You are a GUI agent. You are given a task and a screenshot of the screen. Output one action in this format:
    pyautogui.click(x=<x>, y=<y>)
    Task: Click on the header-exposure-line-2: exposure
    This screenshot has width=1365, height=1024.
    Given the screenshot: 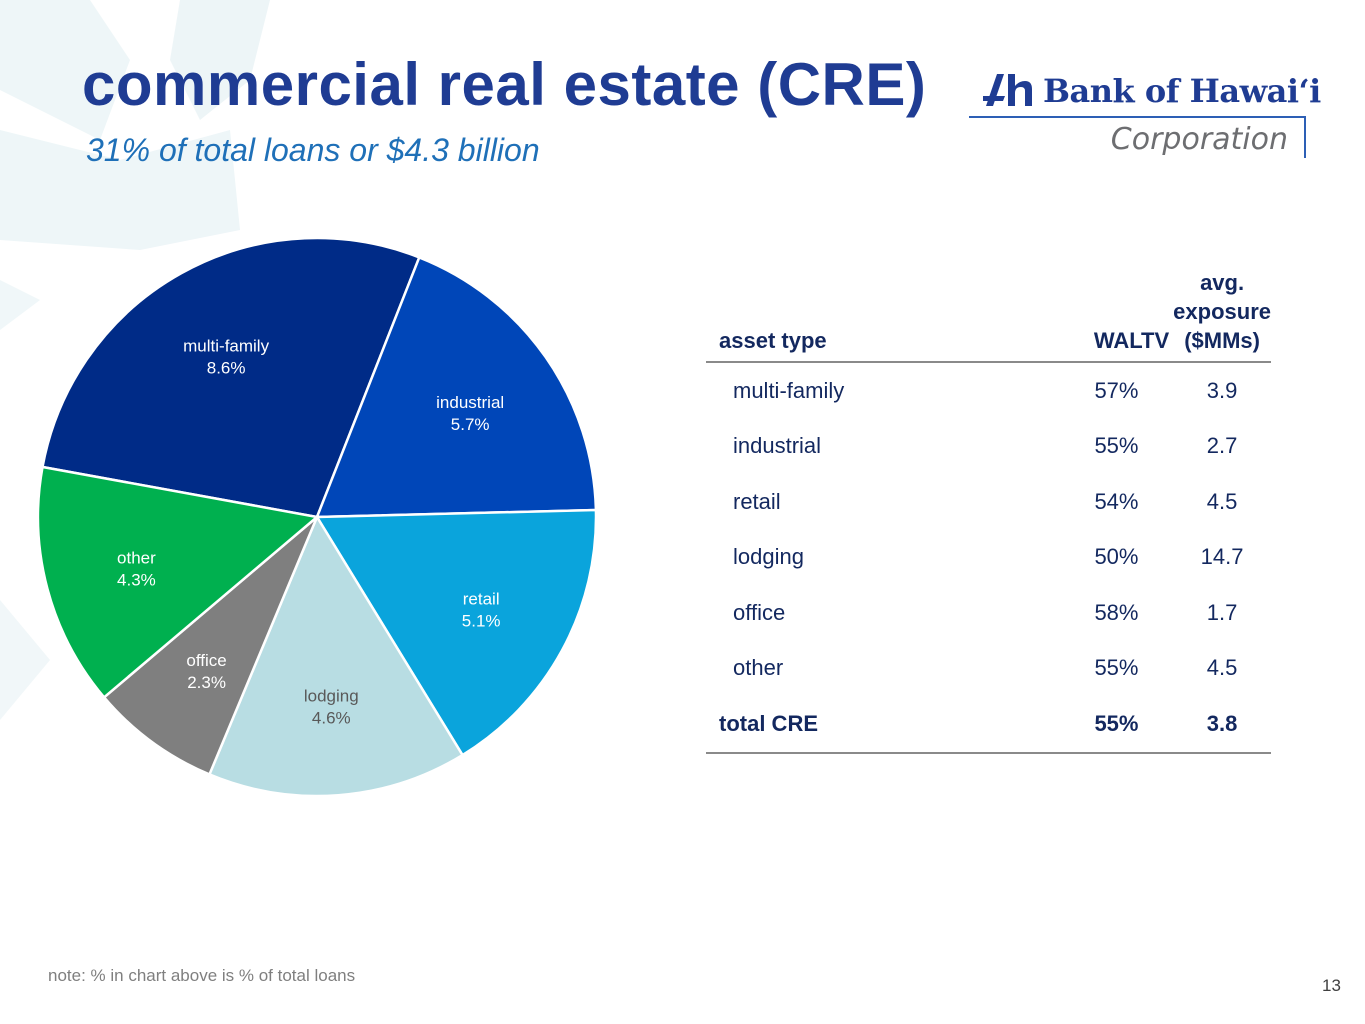 What is the action you would take?
    pyautogui.click(x=1222, y=311)
    